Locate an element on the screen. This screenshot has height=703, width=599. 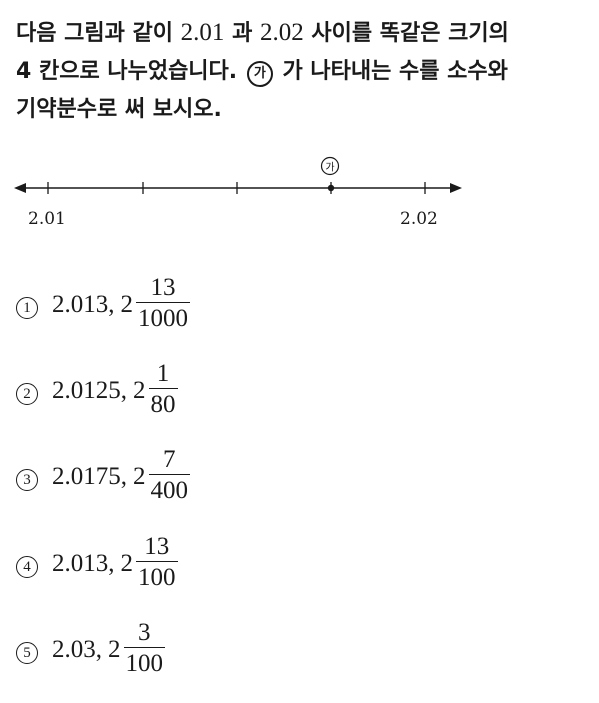
choice-fraction: 7 400 is located at coordinates (169, 475).